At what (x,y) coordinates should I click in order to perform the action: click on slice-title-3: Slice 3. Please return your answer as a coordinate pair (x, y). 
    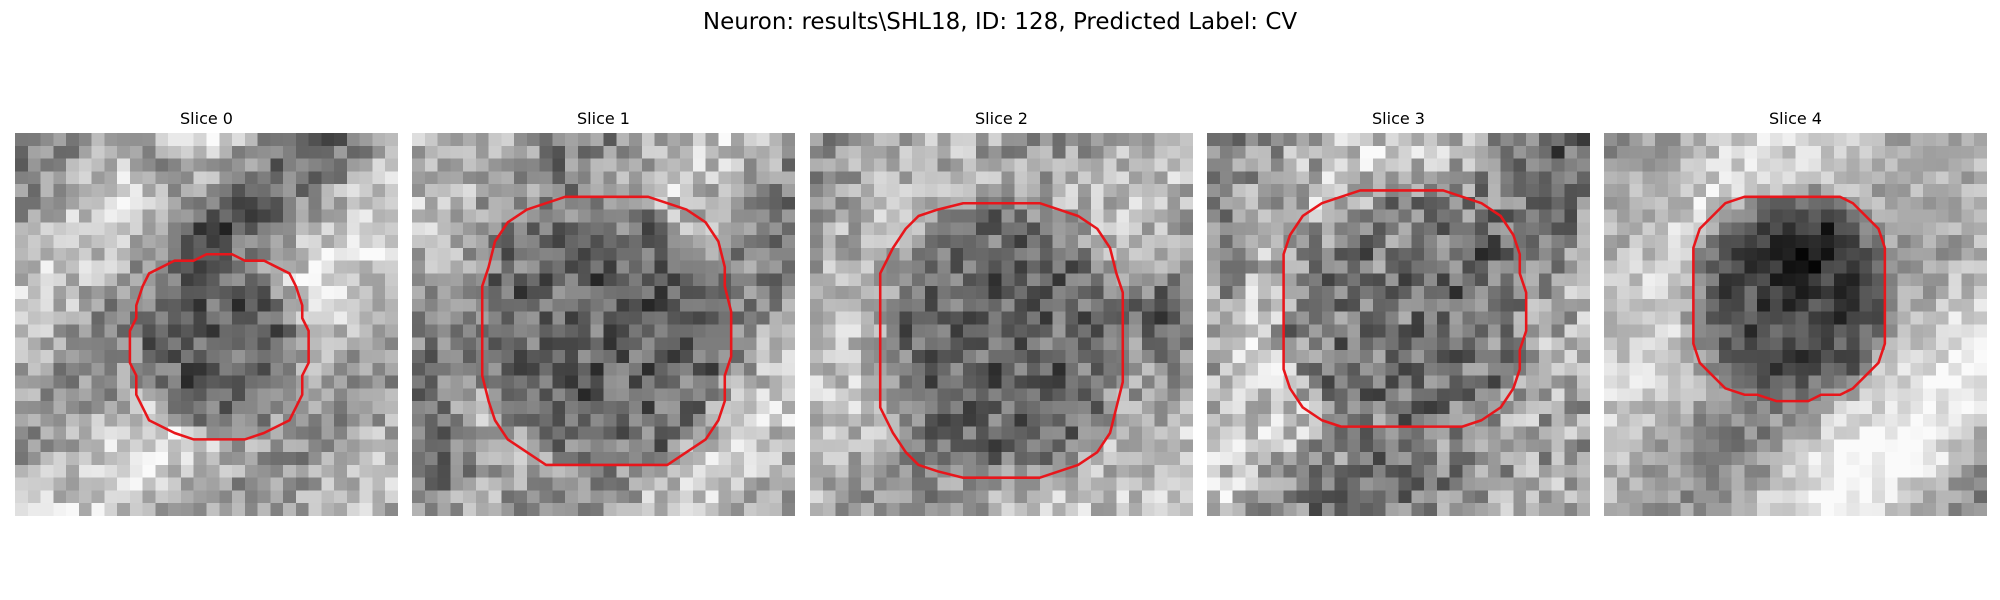
    Looking at the image, I should click on (1398, 118).